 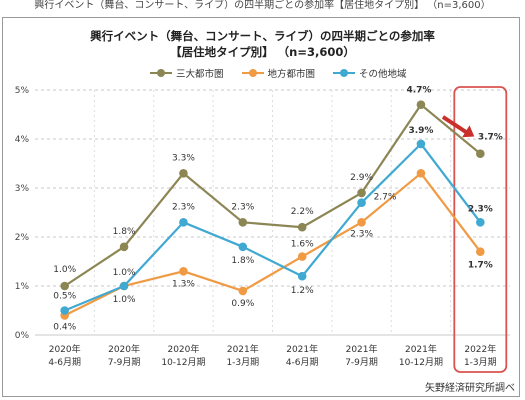 What do you see at coordinates (480, 266) in the screenshot?
I see `data-label: 1.7%` at bounding box center [480, 266].